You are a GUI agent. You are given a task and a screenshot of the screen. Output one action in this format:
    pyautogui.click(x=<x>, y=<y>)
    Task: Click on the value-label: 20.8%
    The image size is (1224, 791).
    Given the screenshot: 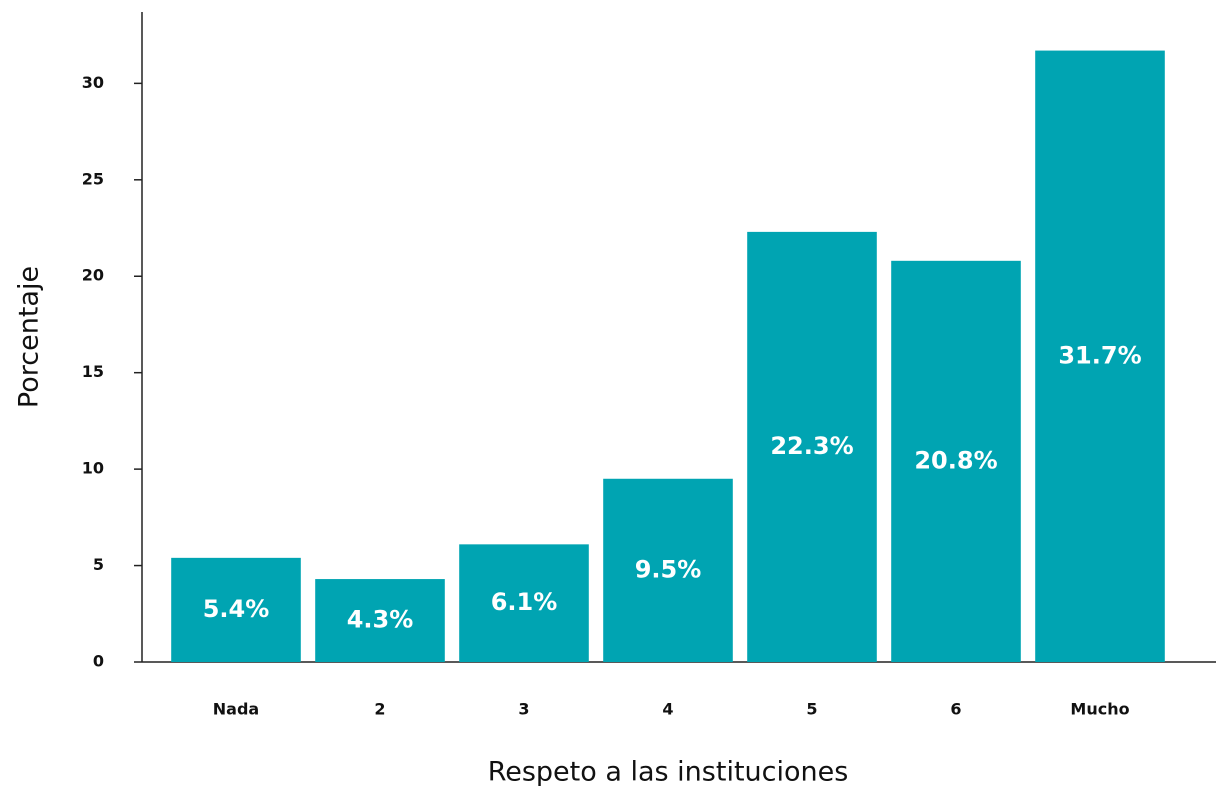 What is the action you would take?
    pyautogui.click(x=955, y=460)
    